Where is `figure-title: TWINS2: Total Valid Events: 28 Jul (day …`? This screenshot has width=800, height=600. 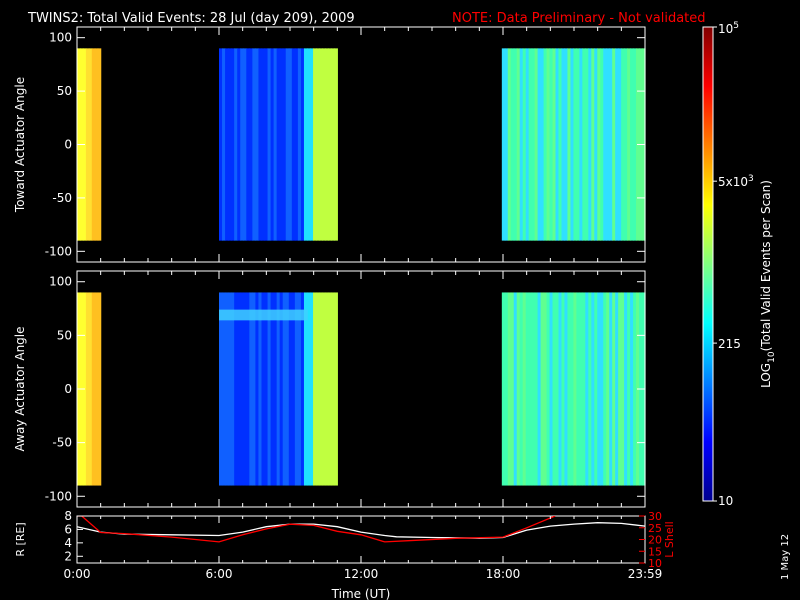 figure-title: TWINS2: Total Valid Events: 28 Jul (day … is located at coordinates (191, 18).